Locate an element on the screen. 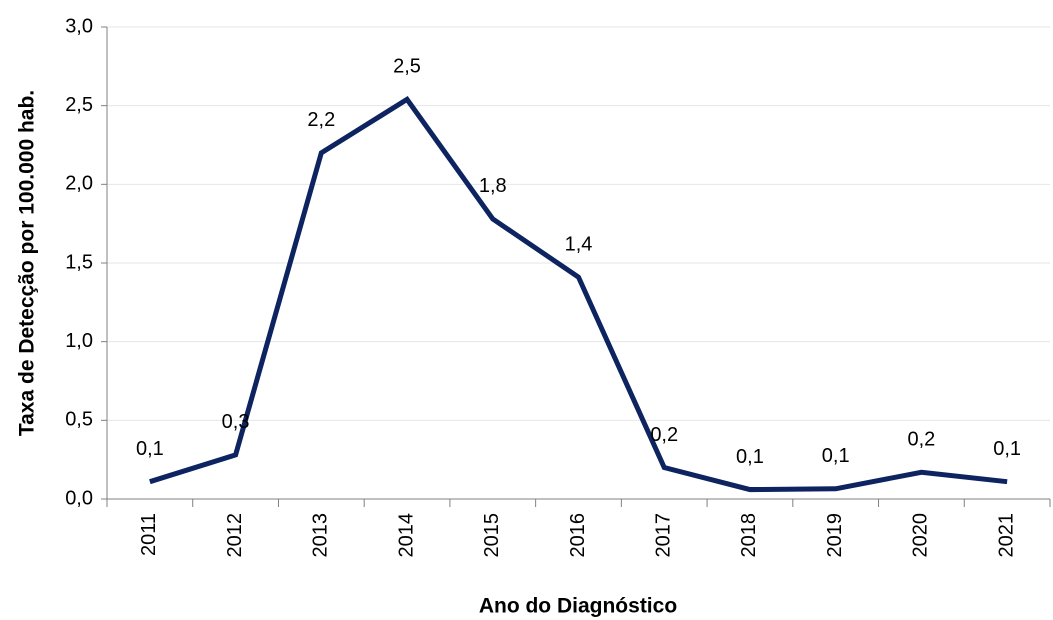  x-tick-label: 2018 is located at coordinates (749, 535).